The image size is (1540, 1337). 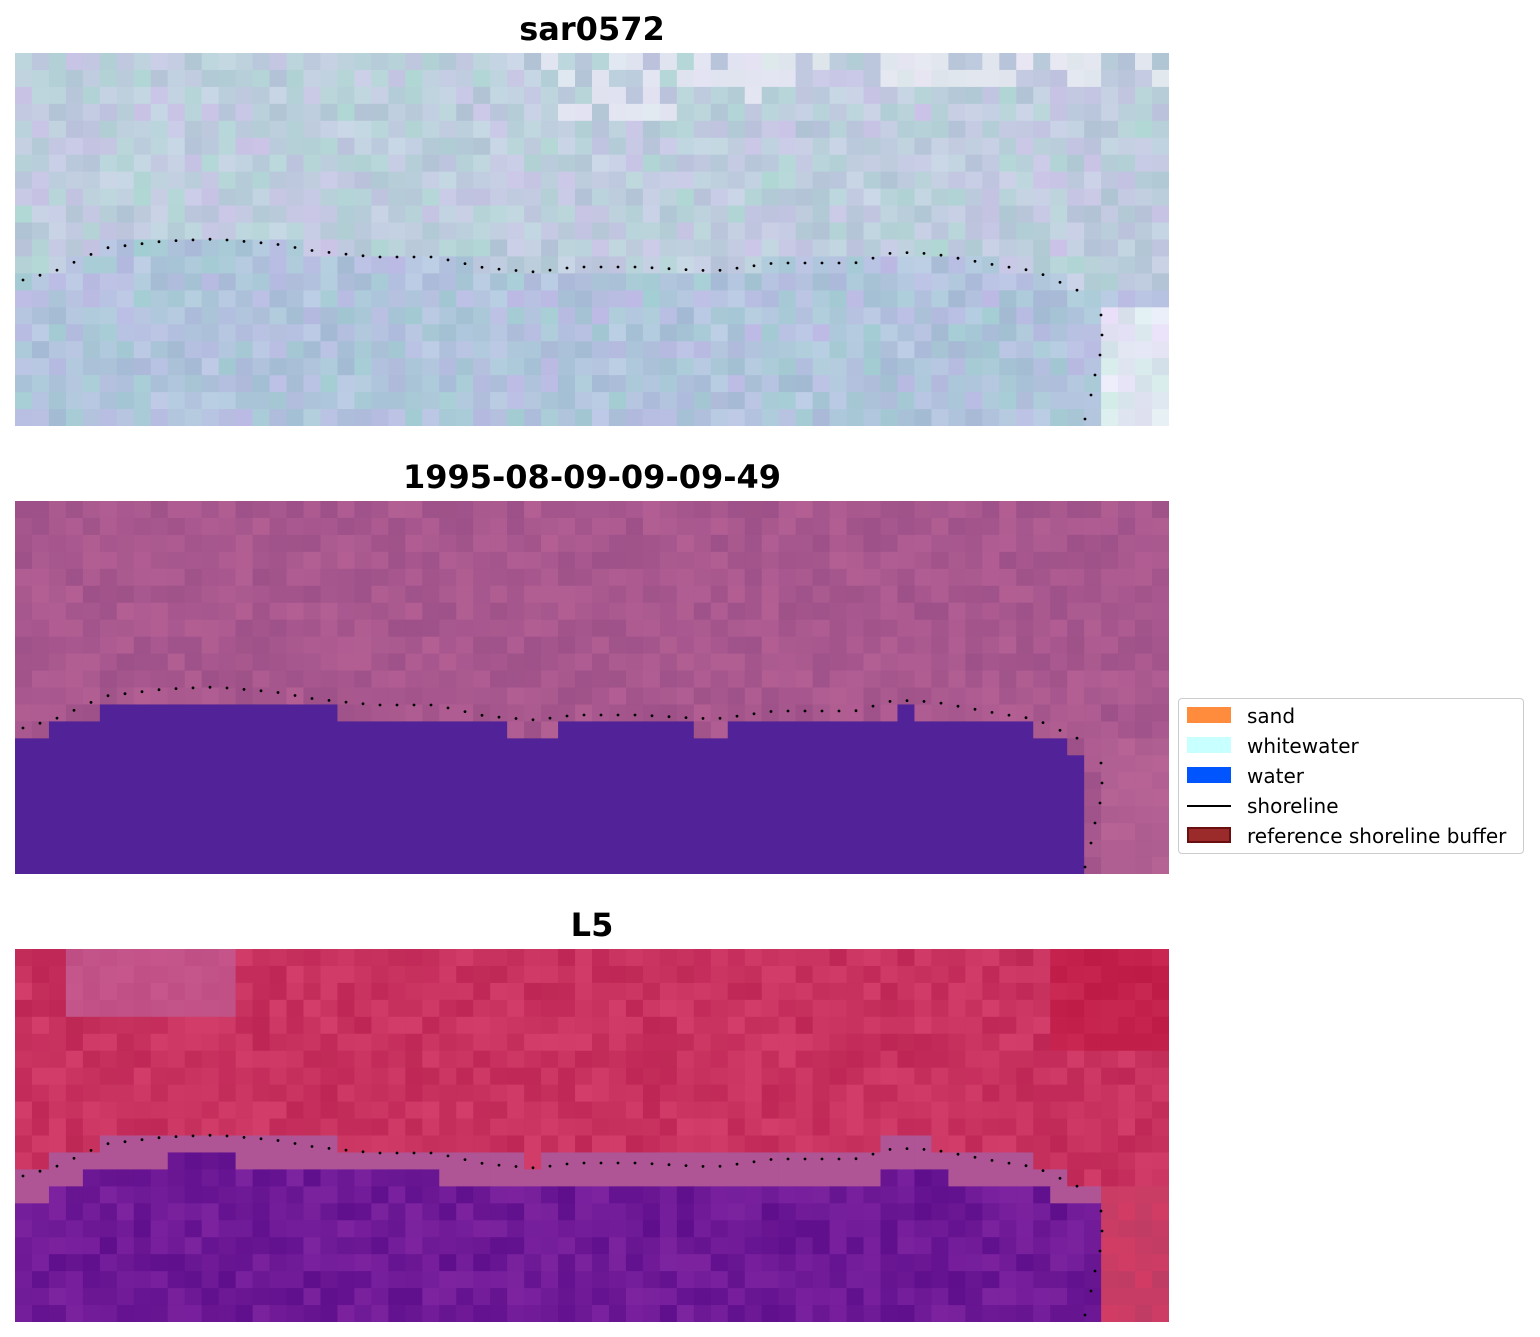 What do you see at coordinates (1355, 806) in the screenshot?
I see `legend-item-shoreline: shoreline` at bounding box center [1355, 806].